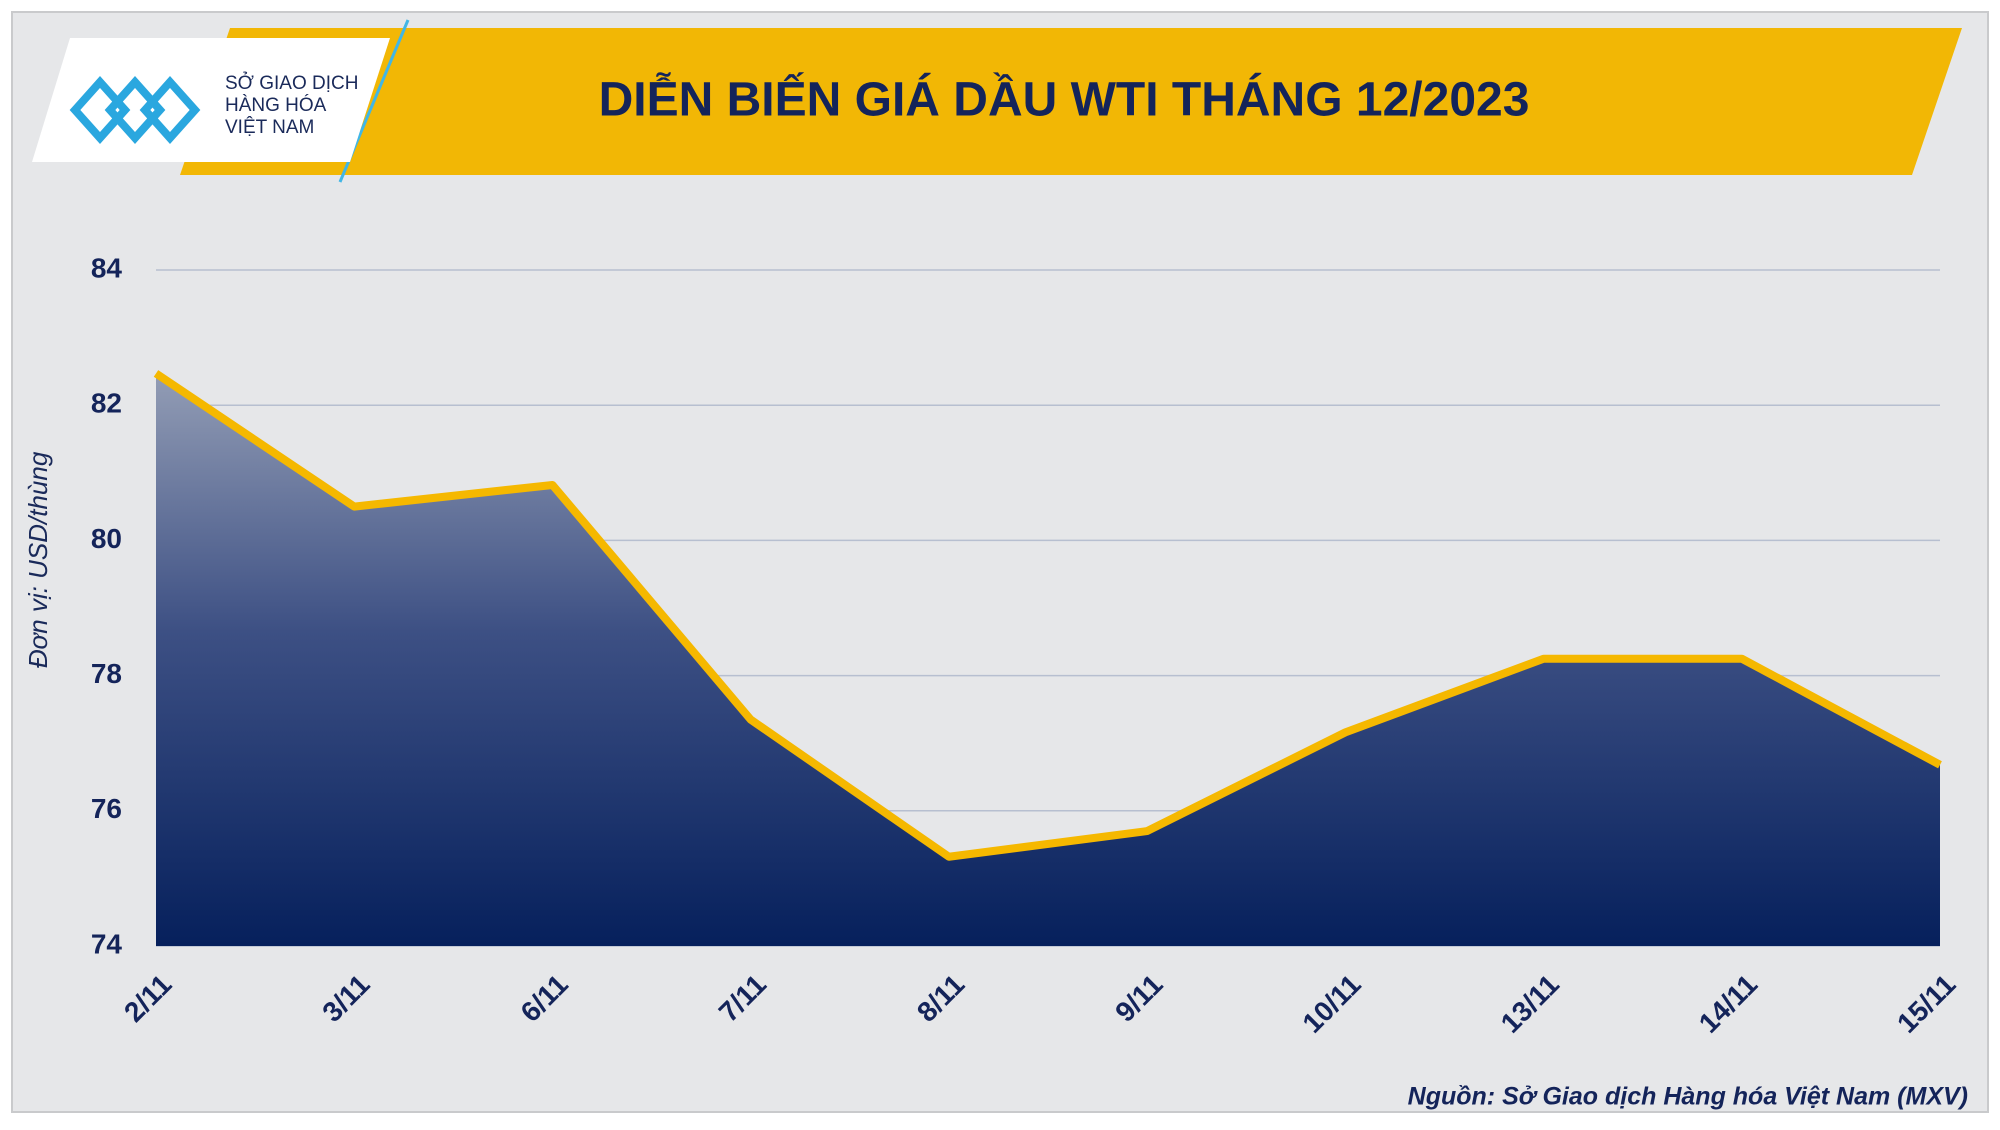  Describe the element at coordinates (276, 105) in the screenshot. I see `logo-text: HÀNG HÓA` at that location.